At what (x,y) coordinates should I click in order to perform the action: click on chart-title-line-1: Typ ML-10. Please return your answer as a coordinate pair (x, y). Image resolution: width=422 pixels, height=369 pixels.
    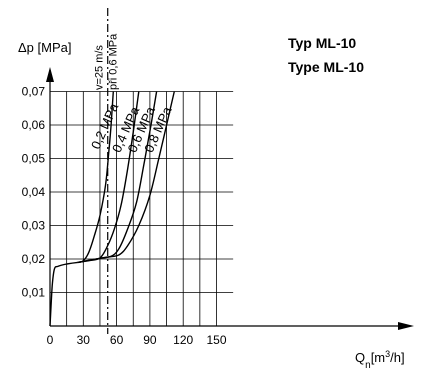
    Looking at the image, I should click on (322, 43).